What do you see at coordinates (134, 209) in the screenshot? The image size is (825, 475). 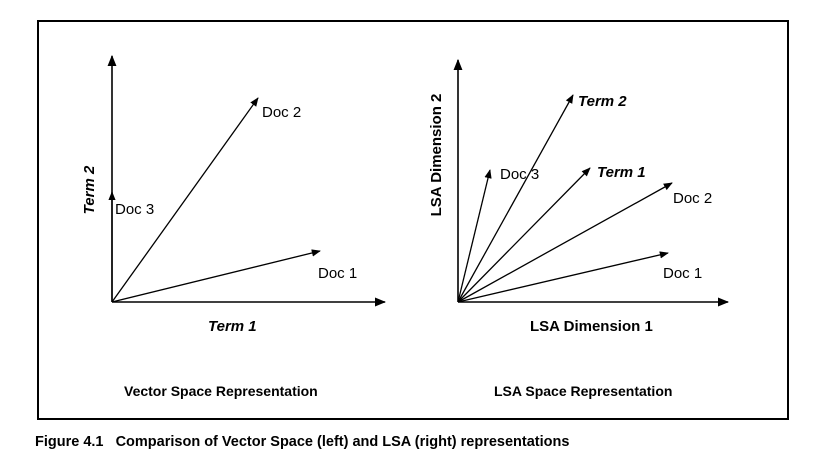 I see `left-label-doc3: Doc 3` at bounding box center [134, 209].